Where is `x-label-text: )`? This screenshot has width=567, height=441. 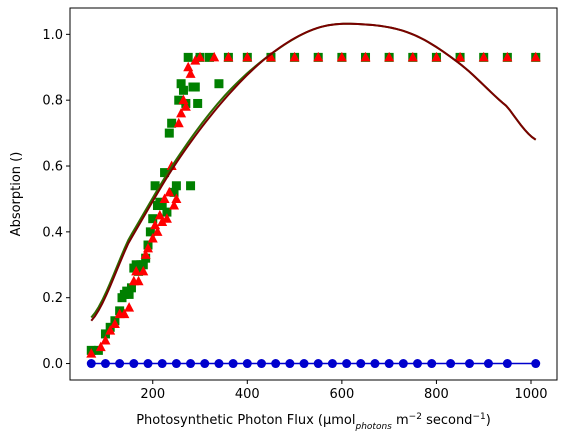 x-label-text: ) is located at coordinates (488, 420).